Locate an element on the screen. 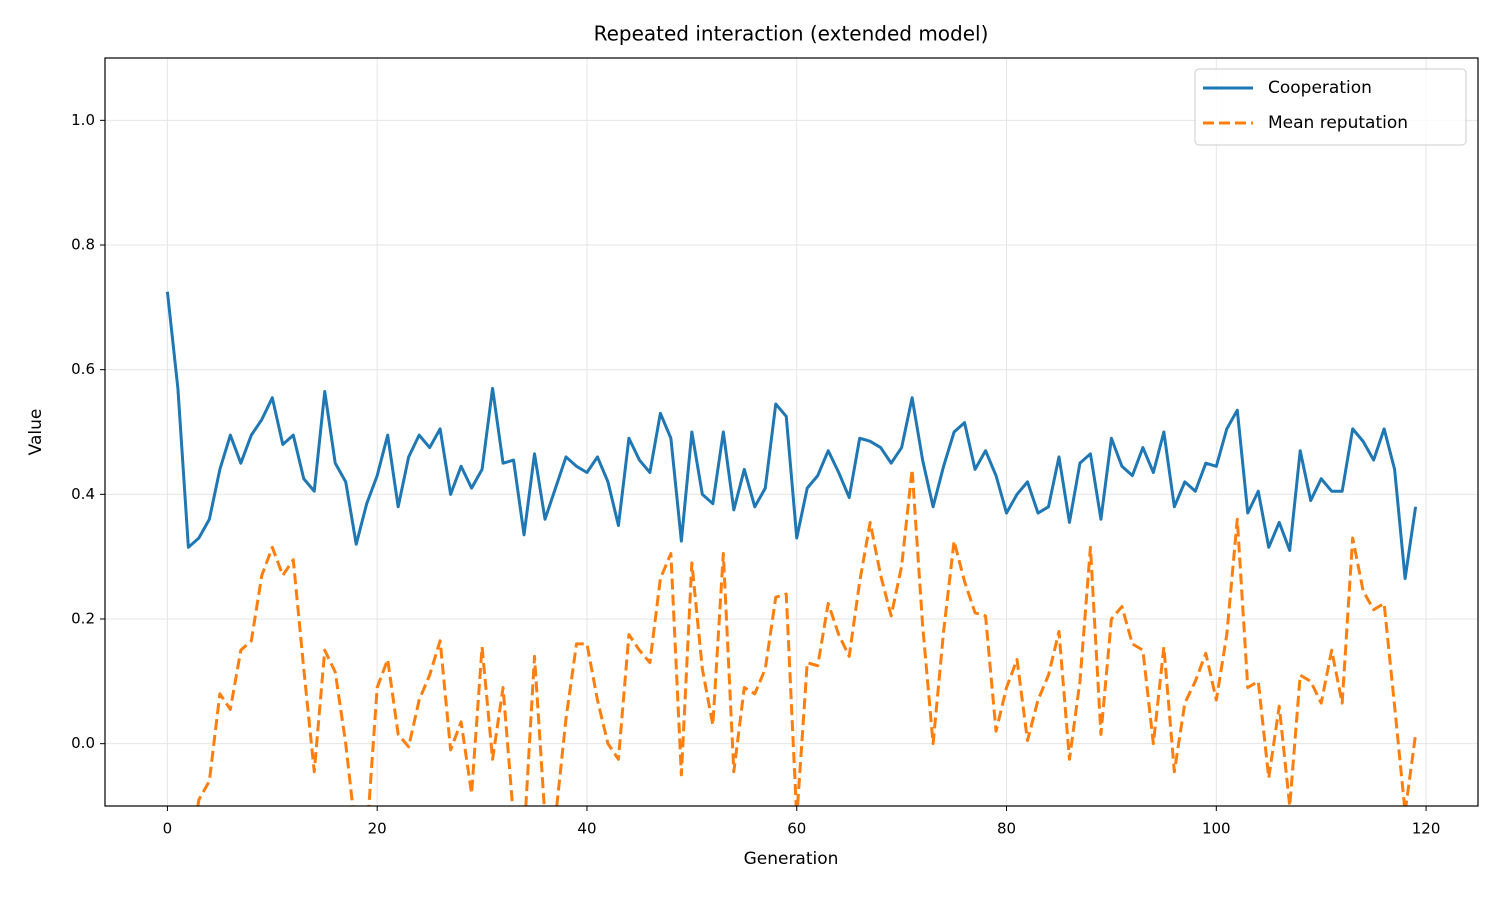  legend-box is located at coordinates (1330, 107).